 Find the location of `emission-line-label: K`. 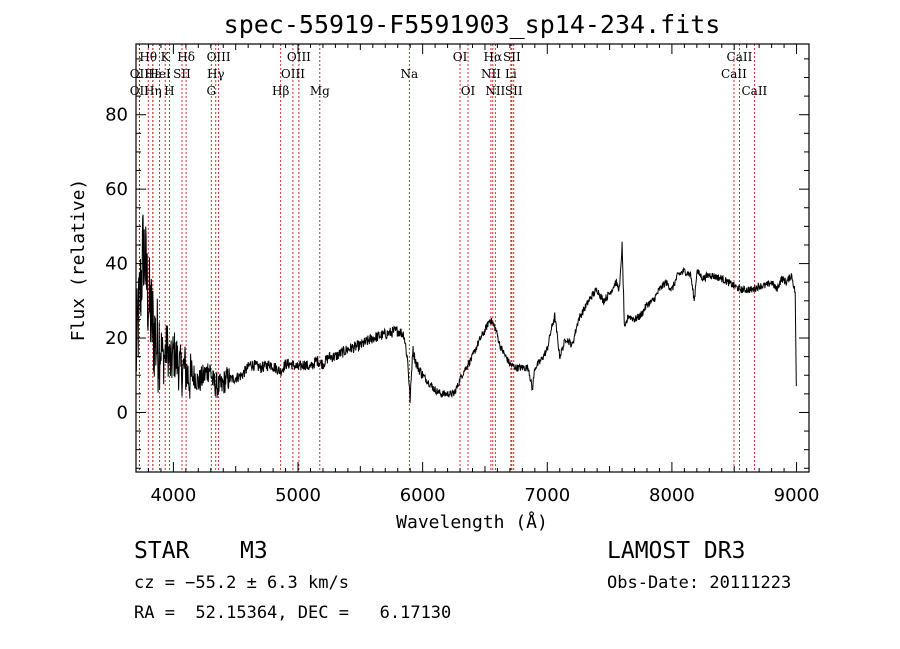

emission-line-label: K is located at coordinates (166, 57).